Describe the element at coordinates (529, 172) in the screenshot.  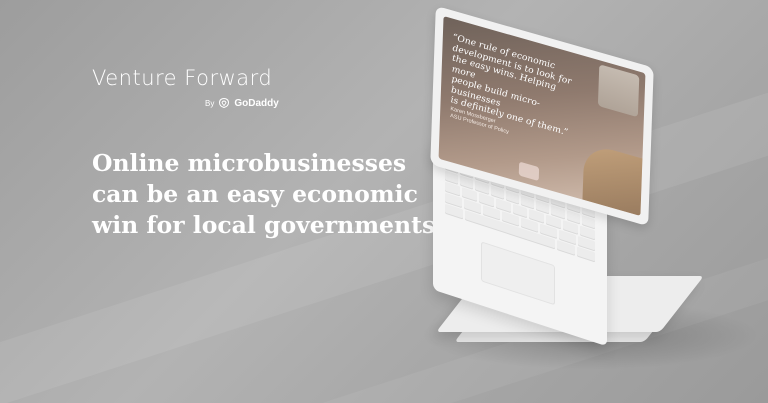
I see `photo-cup` at that location.